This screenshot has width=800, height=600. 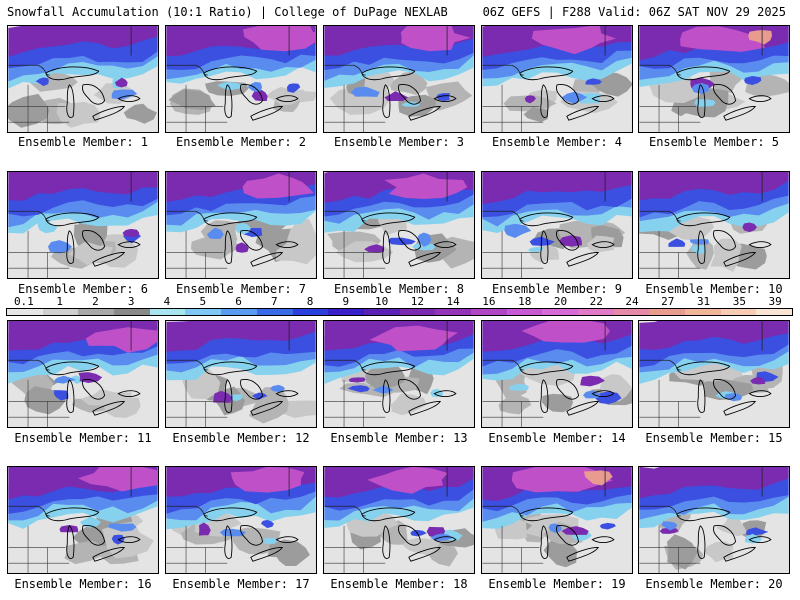 What do you see at coordinates (417, 301) in the screenshot?
I see `legend-value-label: 12` at bounding box center [417, 301].